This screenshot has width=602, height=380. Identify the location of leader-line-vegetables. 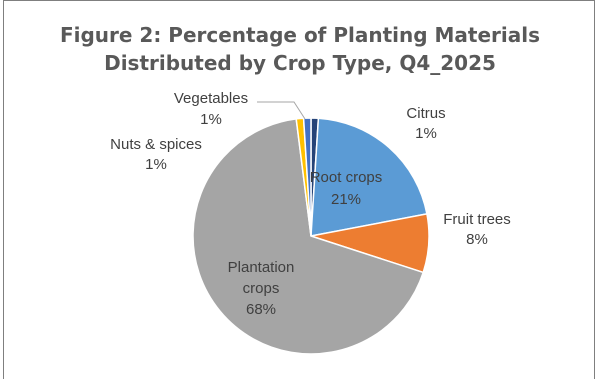
(281, 110).